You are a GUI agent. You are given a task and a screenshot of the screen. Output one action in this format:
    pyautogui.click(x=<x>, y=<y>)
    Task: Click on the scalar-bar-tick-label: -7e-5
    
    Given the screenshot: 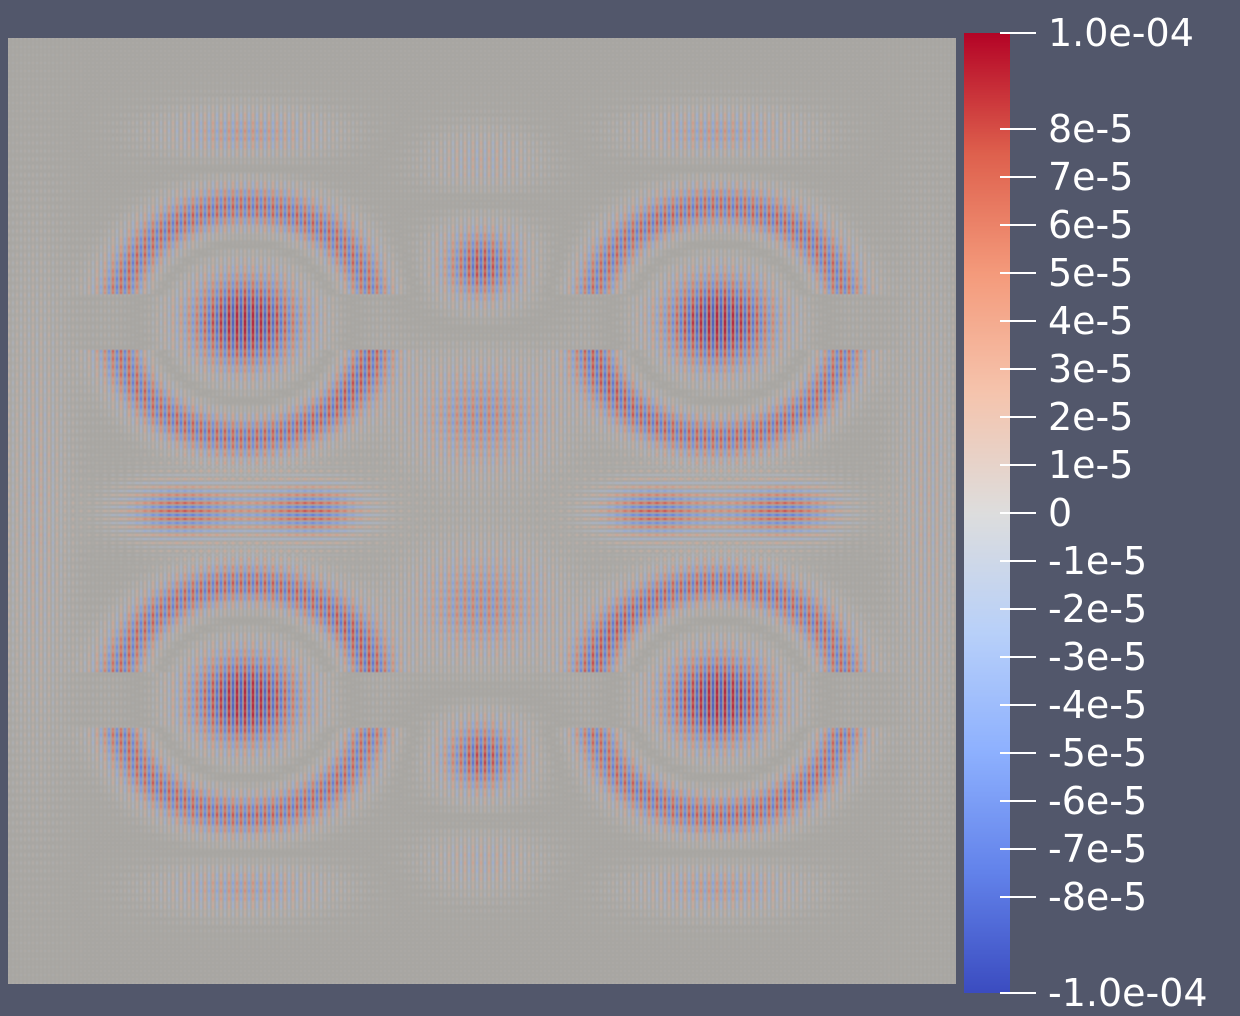 What is the action you would take?
    pyautogui.click(x=1098, y=849)
    